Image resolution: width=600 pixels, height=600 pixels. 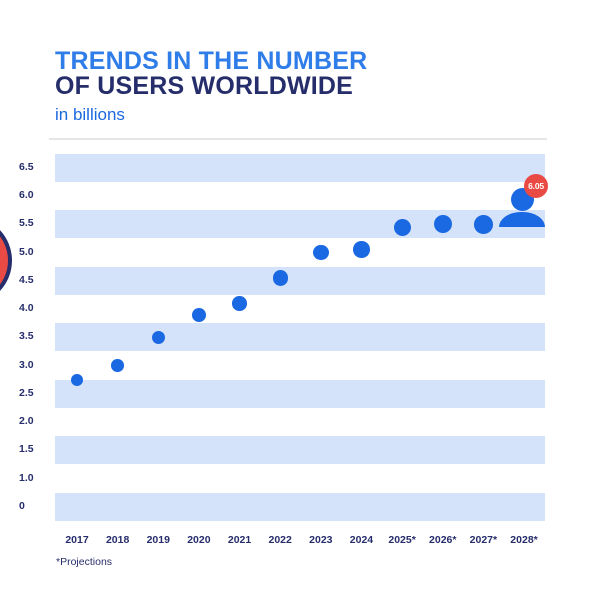 What do you see at coordinates (26, 279) in the screenshot?
I see `y-tick-label: 4.5` at bounding box center [26, 279].